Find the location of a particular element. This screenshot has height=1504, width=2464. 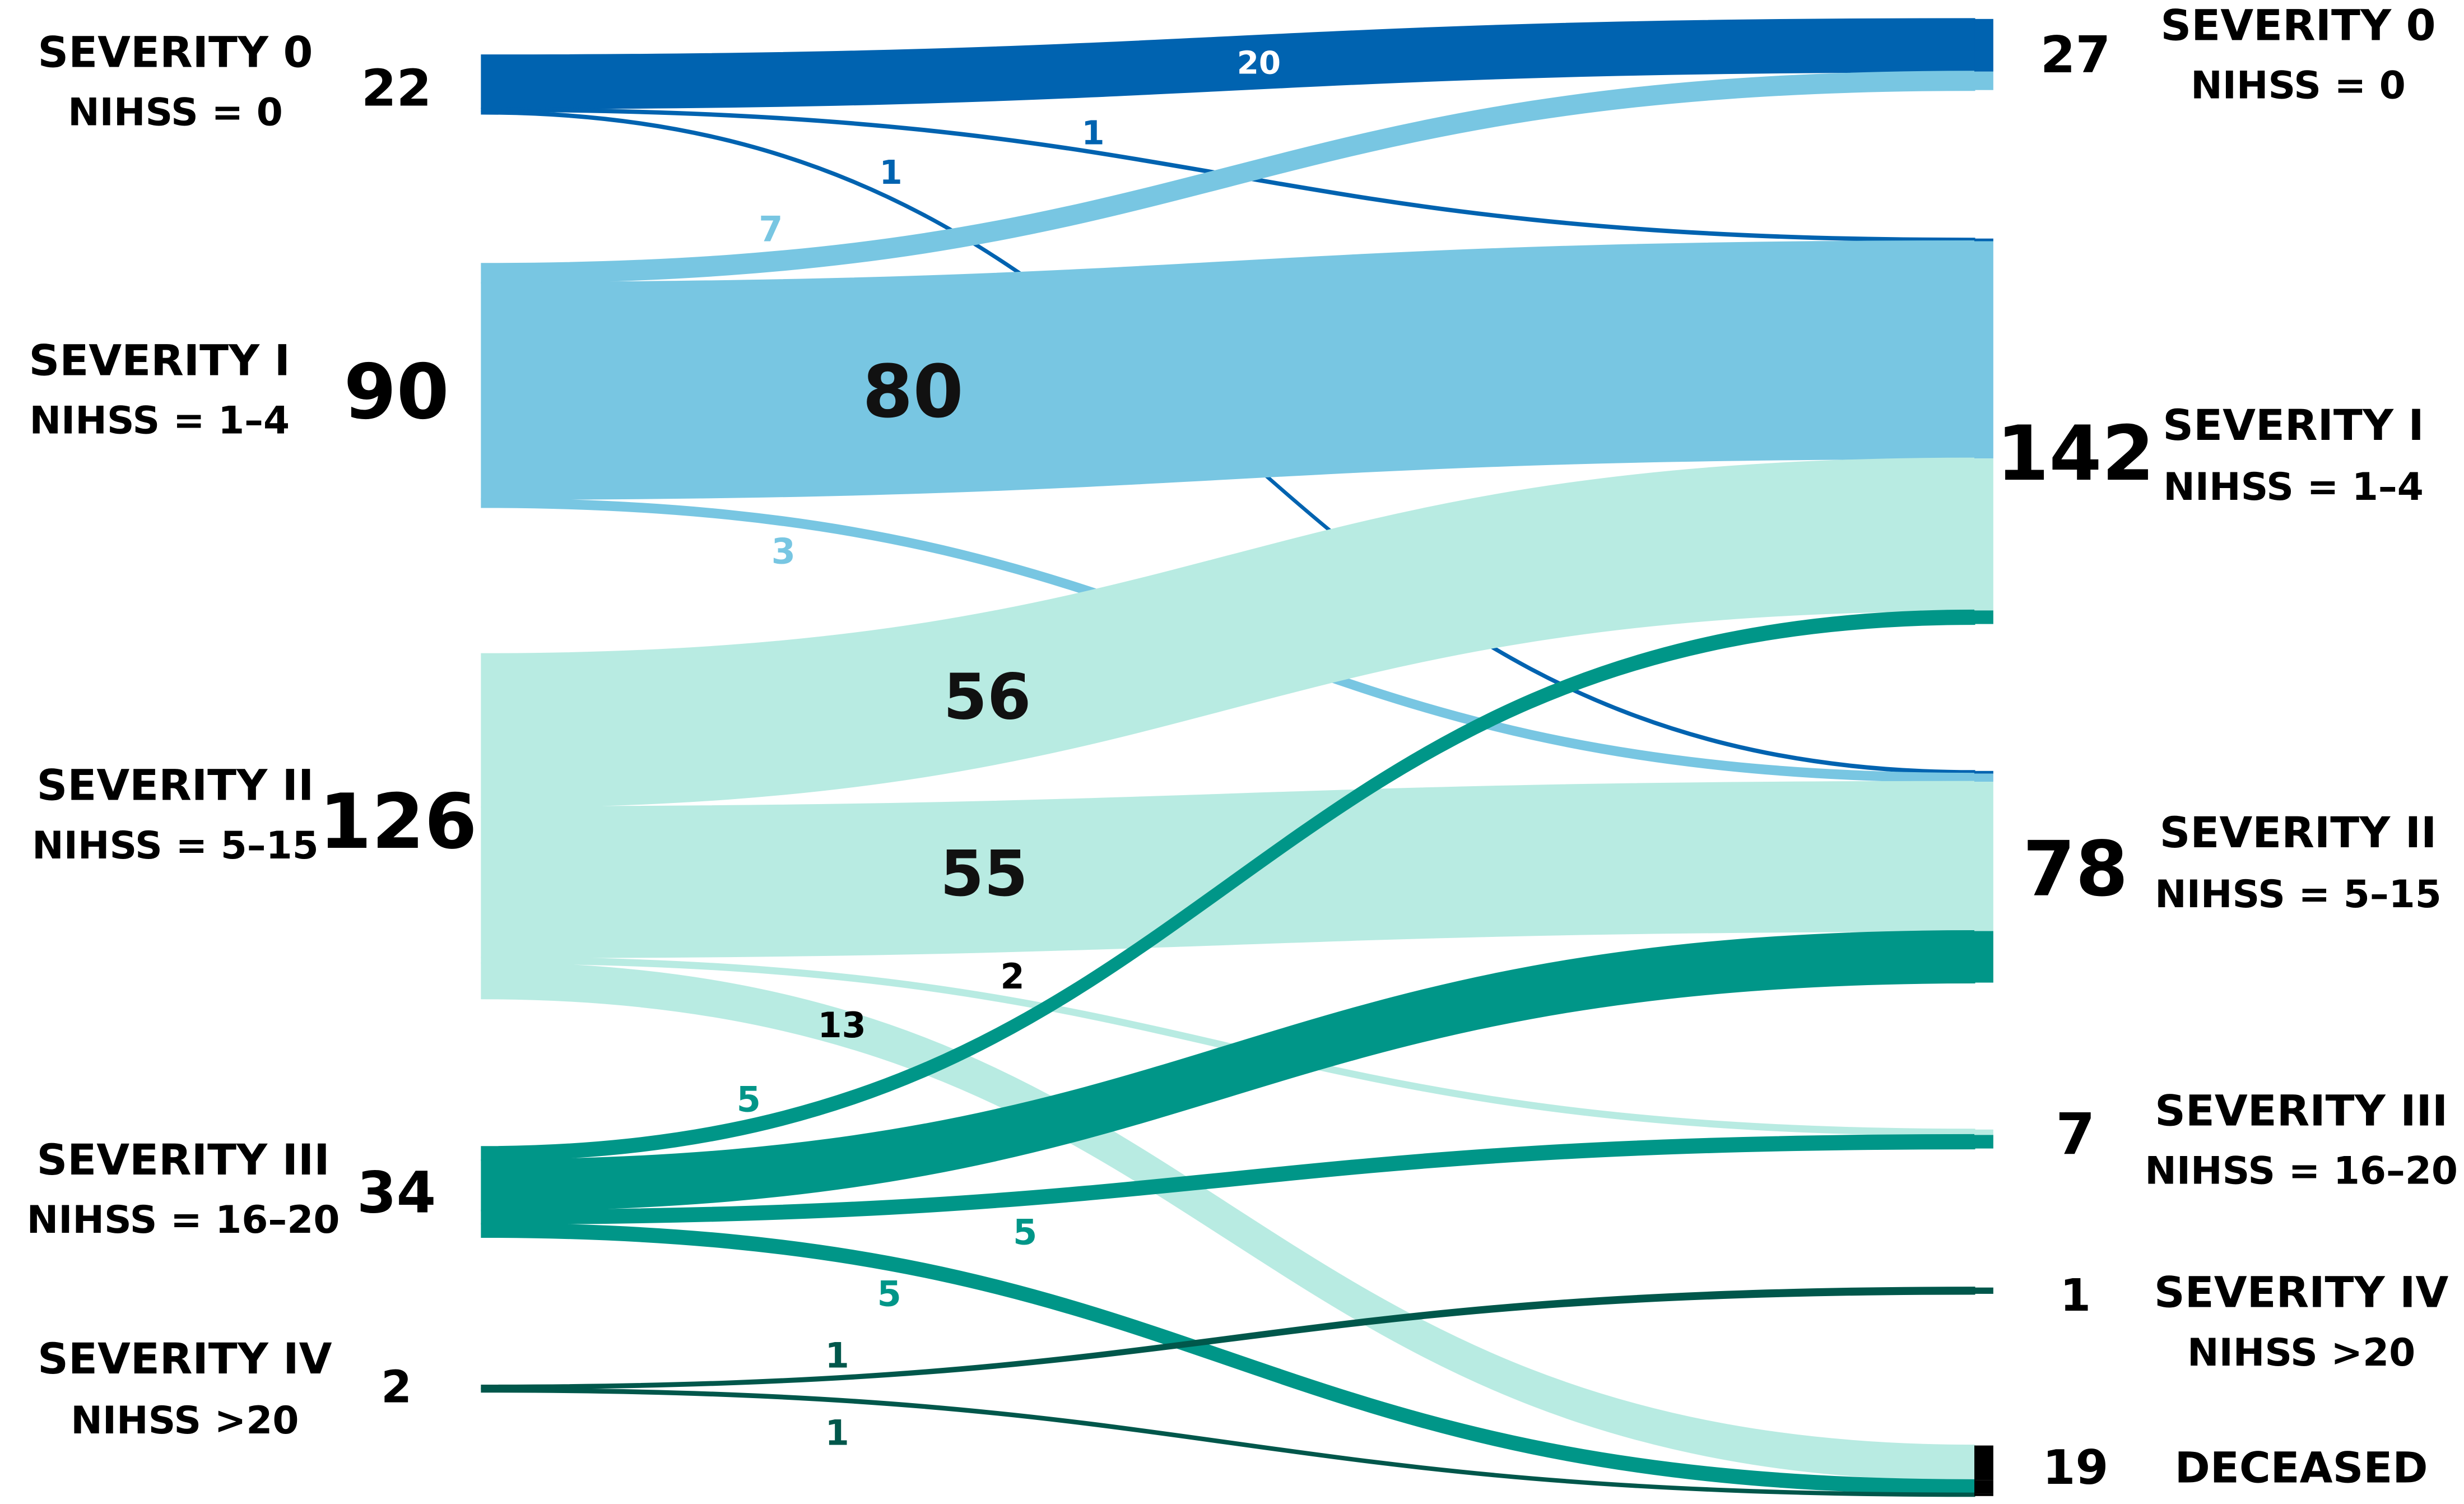

right-node-label: SEVERITY 0 is located at coordinates (2297, 25).